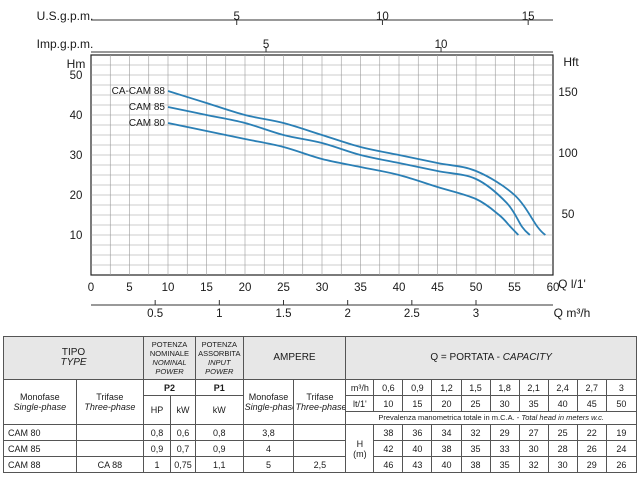  What do you see at coordinates (76, 76) in the screenshot?
I see `y-tick-label: 50` at bounding box center [76, 76].